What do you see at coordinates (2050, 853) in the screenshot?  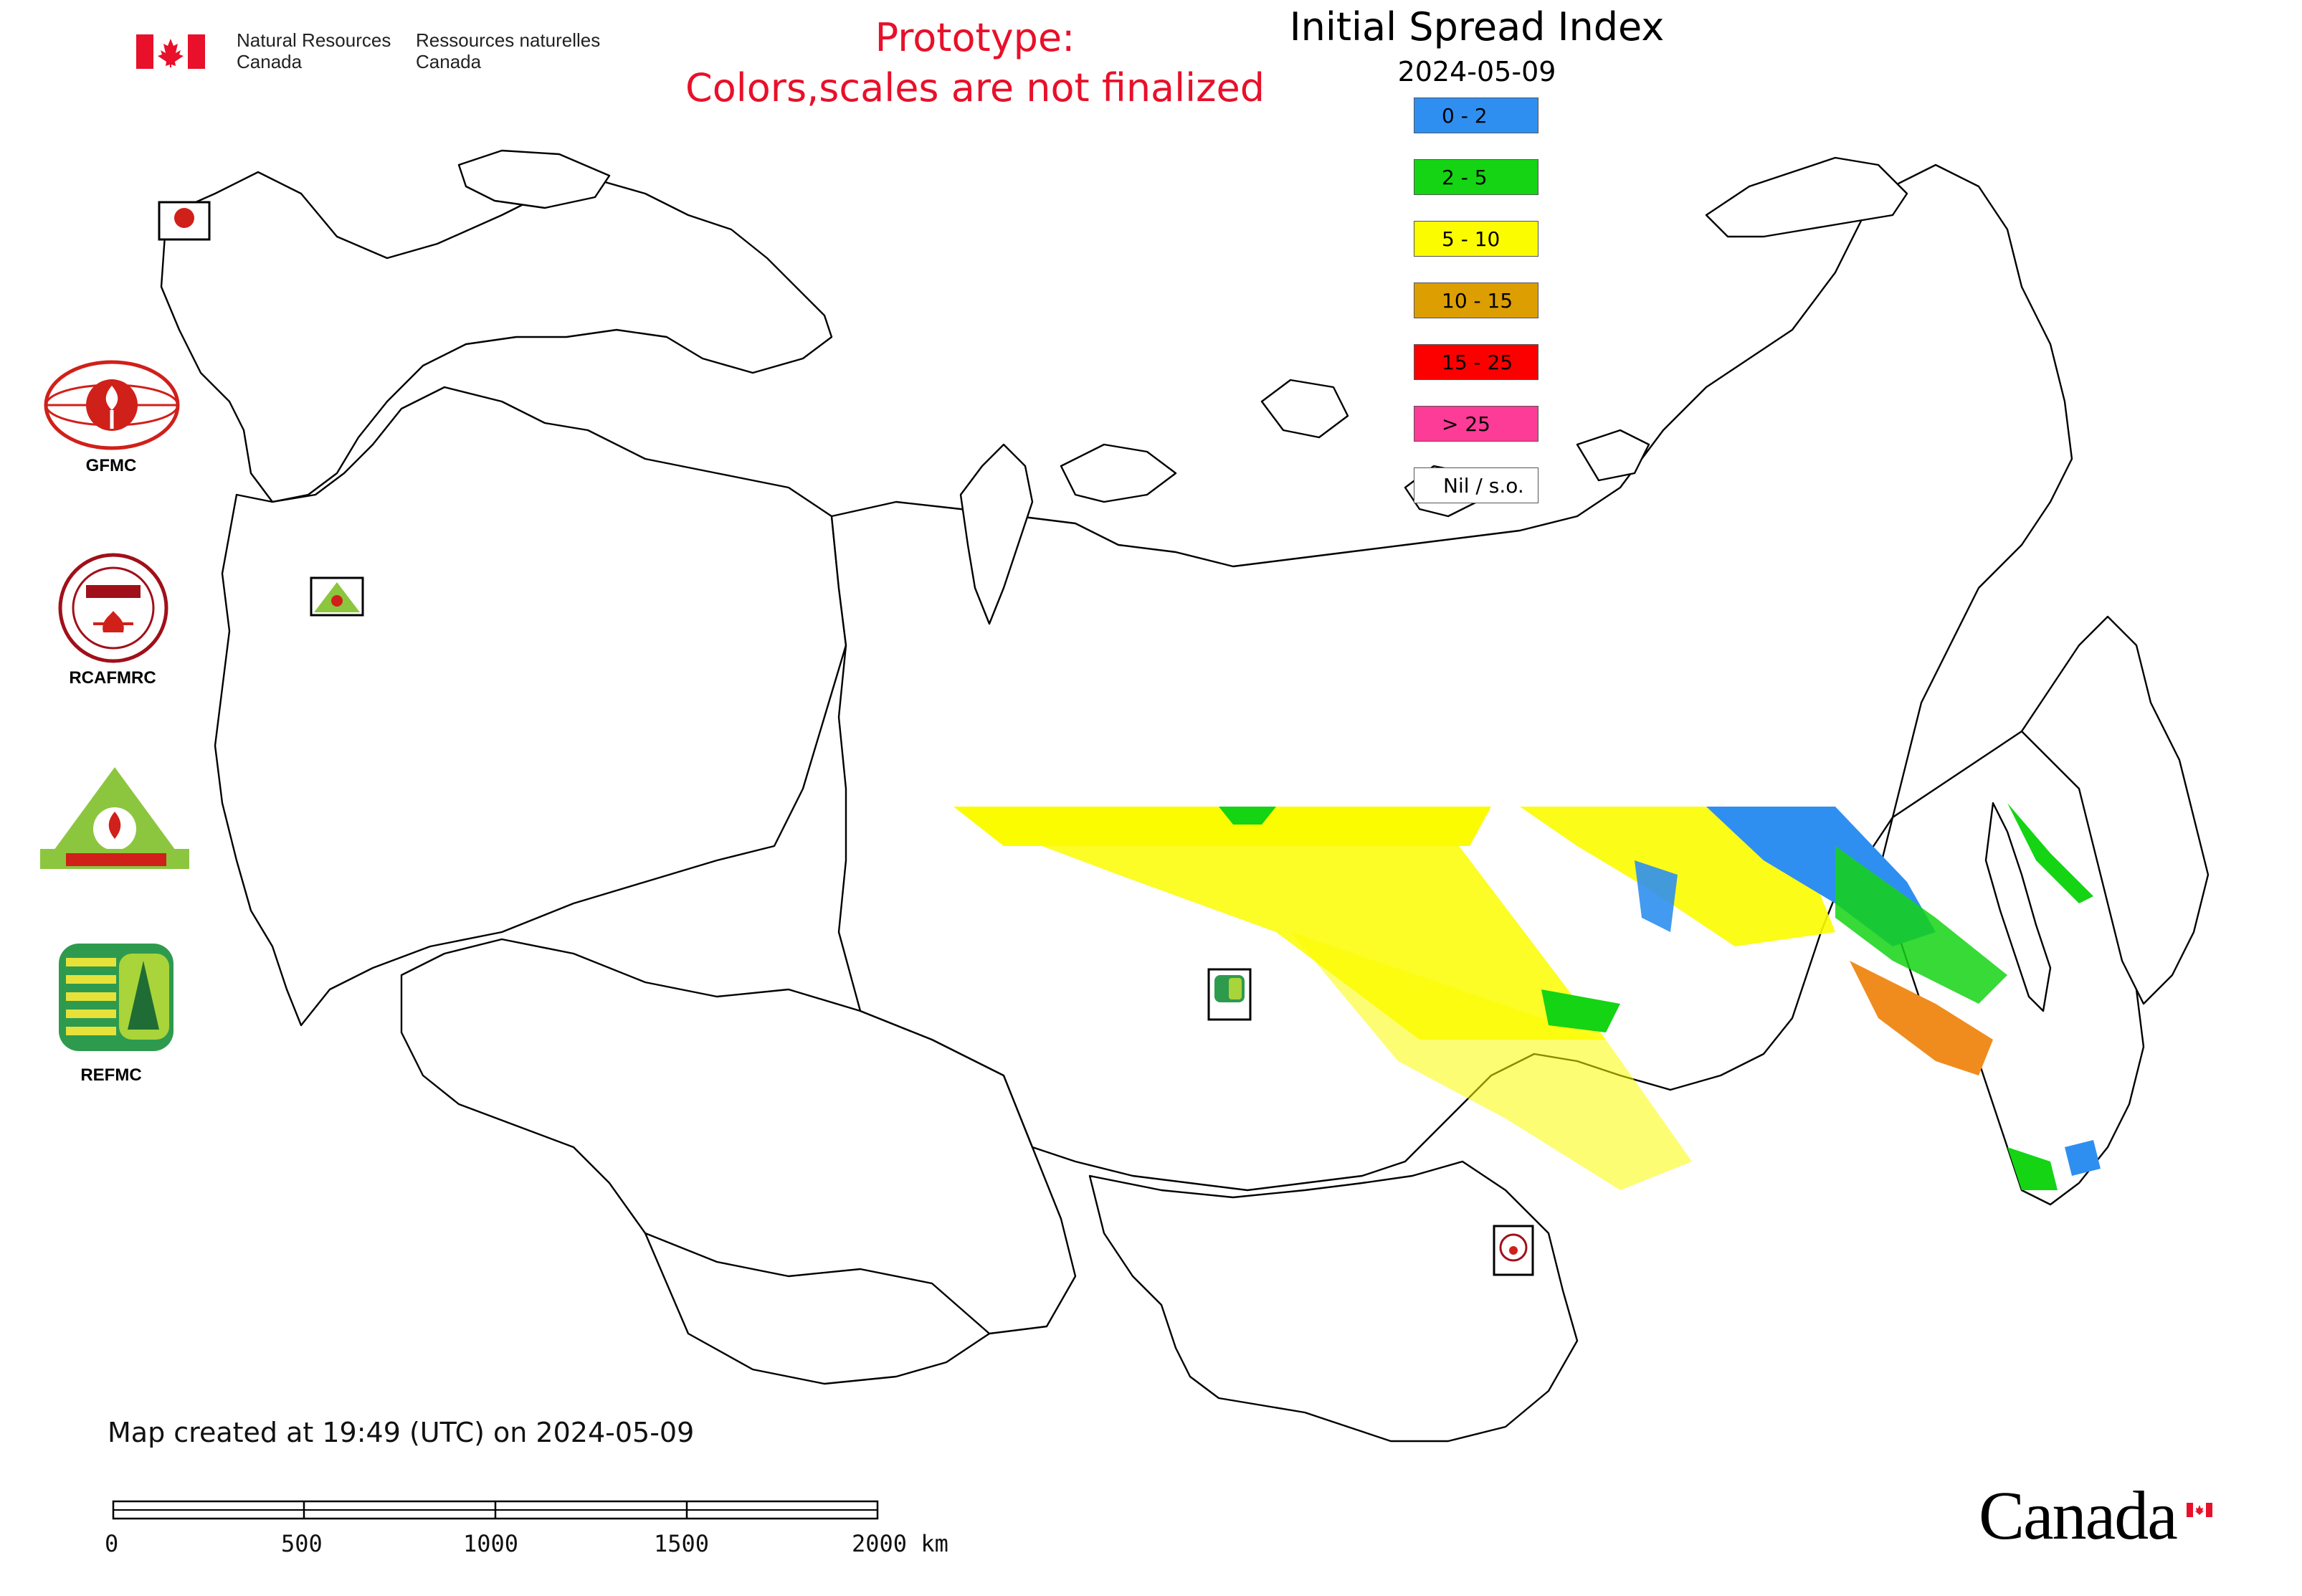 I see `isi-fill-green-kamchatka` at bounding box center [2050, 853].